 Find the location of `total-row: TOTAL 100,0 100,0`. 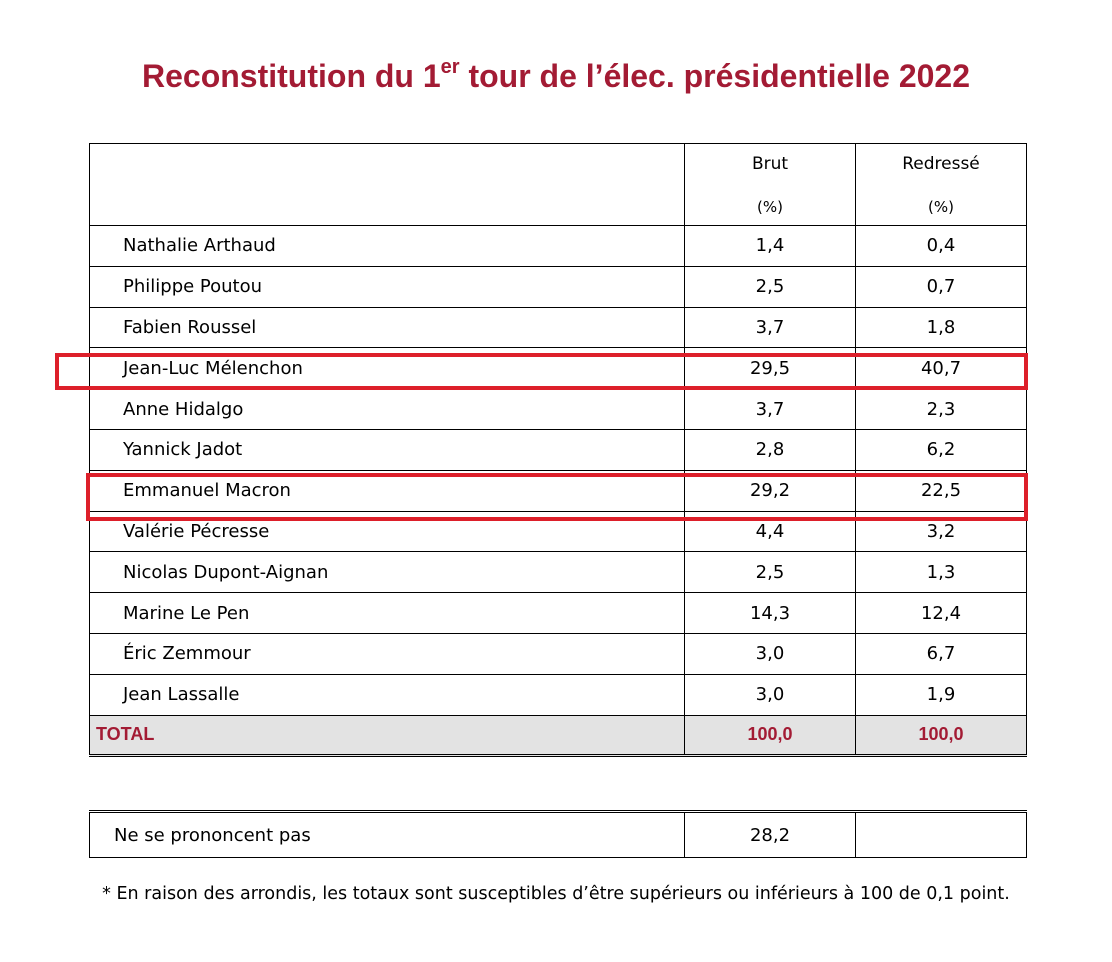

total-row: TOTAL 100,0 100,0 is located at coordinates (558, 736).